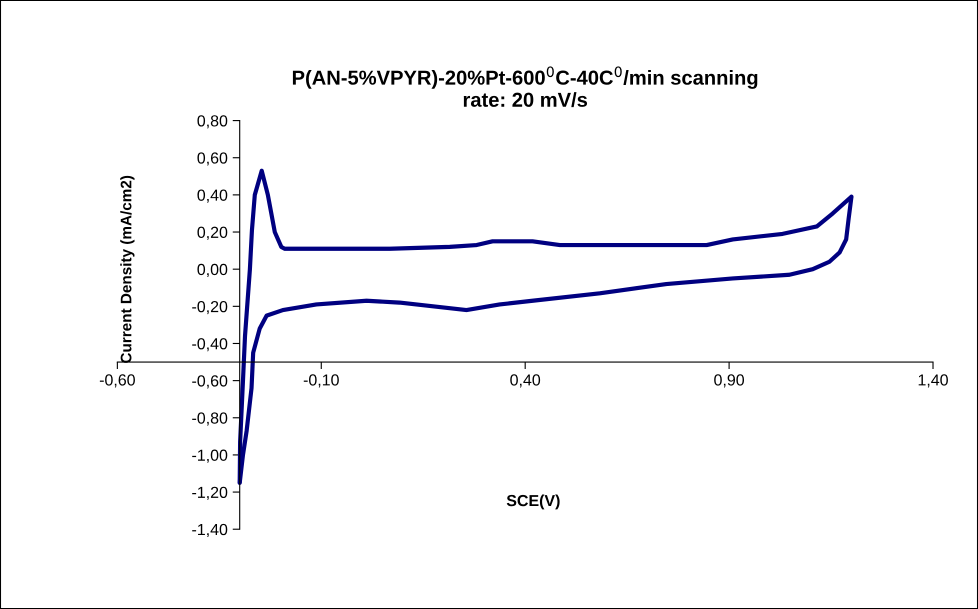 This screenshot has width=978, height=609. I want to click on y-tick-label: -0,80, so click(210, 419).